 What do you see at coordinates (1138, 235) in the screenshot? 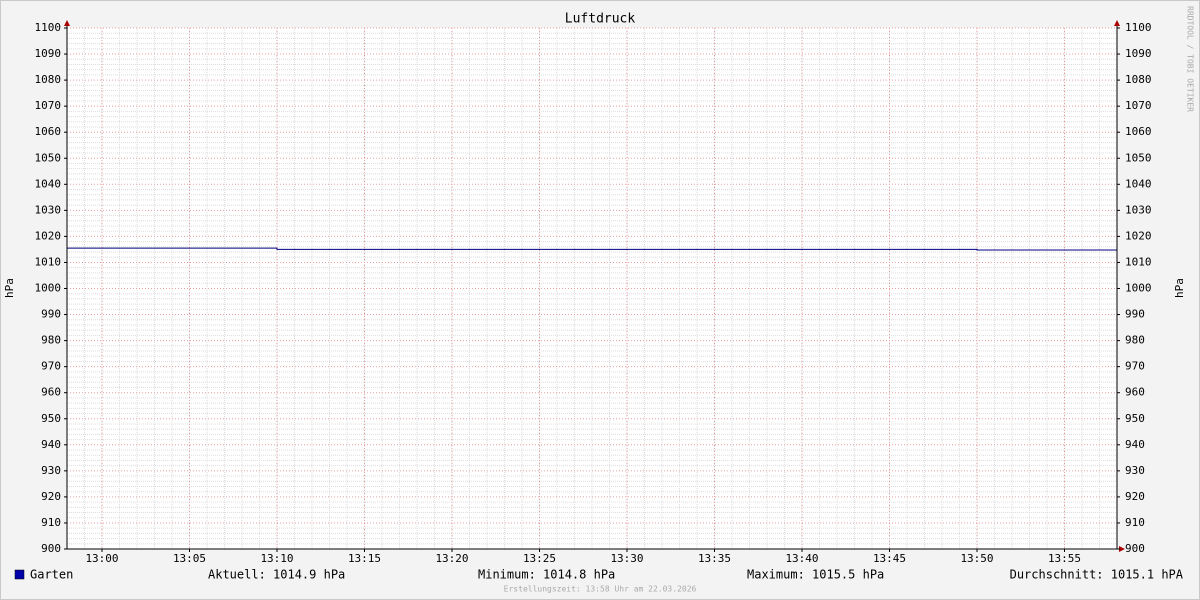
I see `y2-tick-label: 1020` at bounding box center [1138, 235].